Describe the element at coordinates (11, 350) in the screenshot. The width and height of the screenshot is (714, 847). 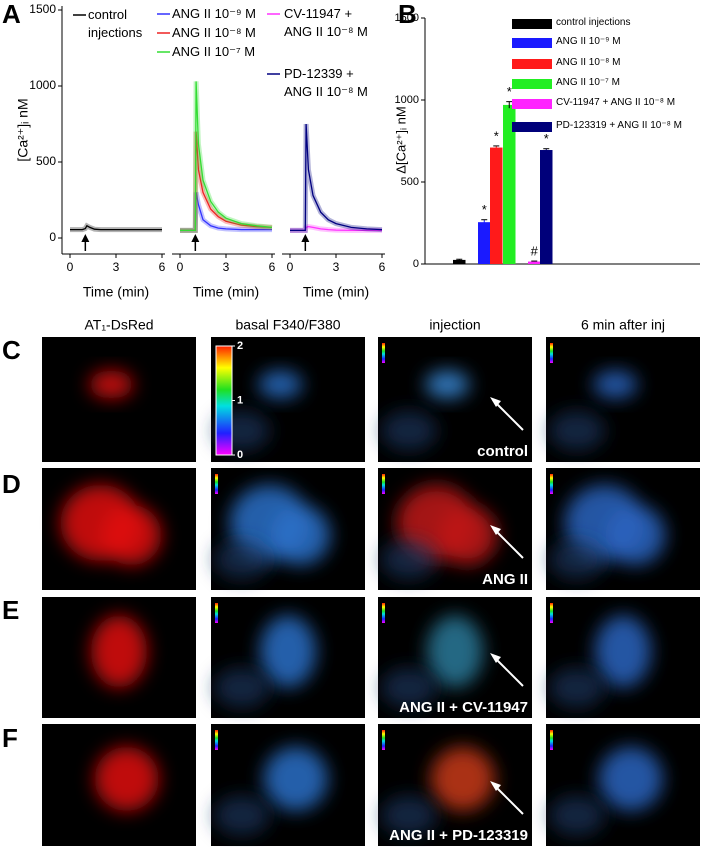
I see `panel-label: C` at that location.